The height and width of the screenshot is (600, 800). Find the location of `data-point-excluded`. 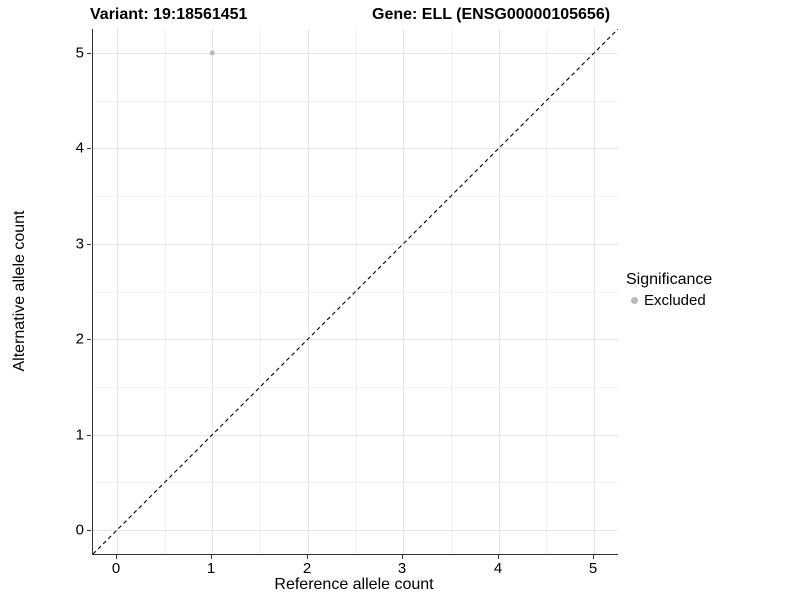

data-point-excluded is located at coordinates (212, 53).